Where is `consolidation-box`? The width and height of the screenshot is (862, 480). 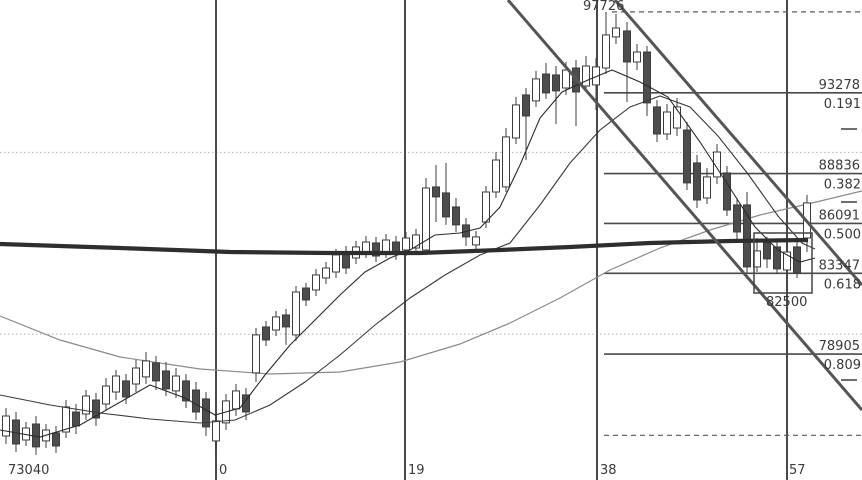
consolidation-box is located at coordinates (783, 263).